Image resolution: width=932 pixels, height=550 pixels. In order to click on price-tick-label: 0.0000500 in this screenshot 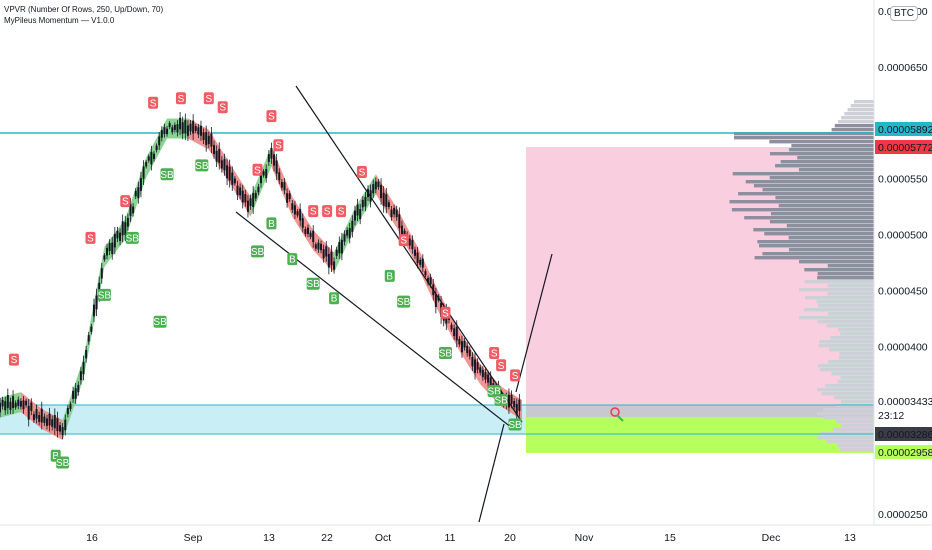, I will do `click(903, 236)`.